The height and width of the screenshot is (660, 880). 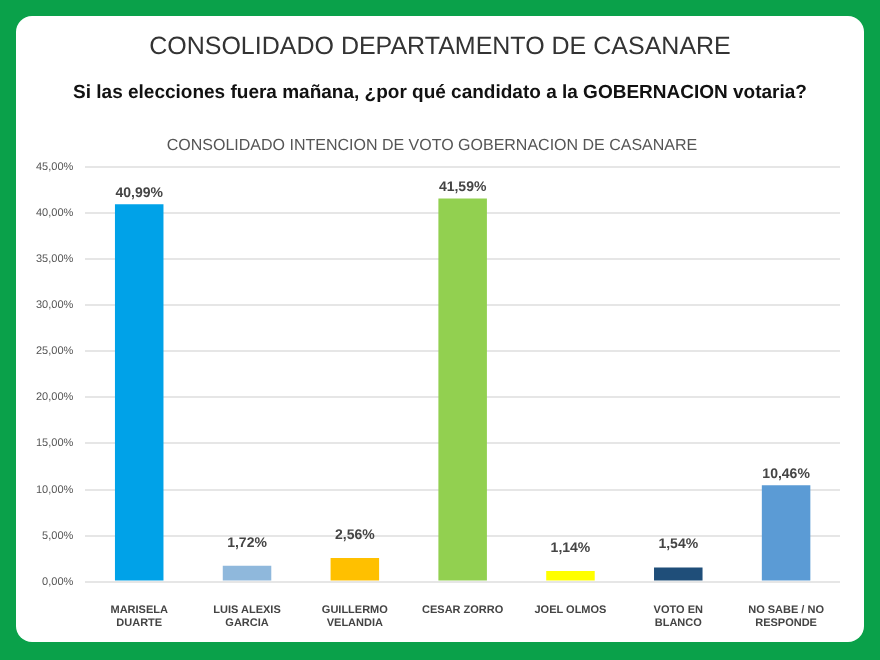 What do you see at coordinates (432, 145) in the screenshot?
I see `text: CONSOLIDADO INTENCION DE VOTO GOBERNACION DE CASANARE` at bounding box center [432, 145].